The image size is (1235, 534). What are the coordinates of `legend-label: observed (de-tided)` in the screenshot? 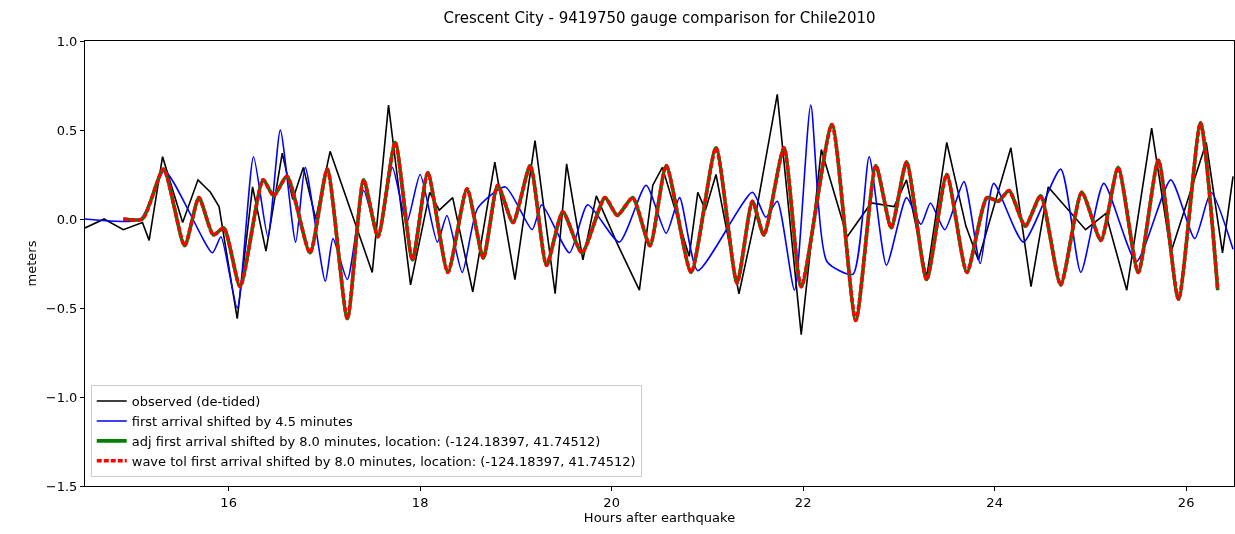 It's located at (196, 402).